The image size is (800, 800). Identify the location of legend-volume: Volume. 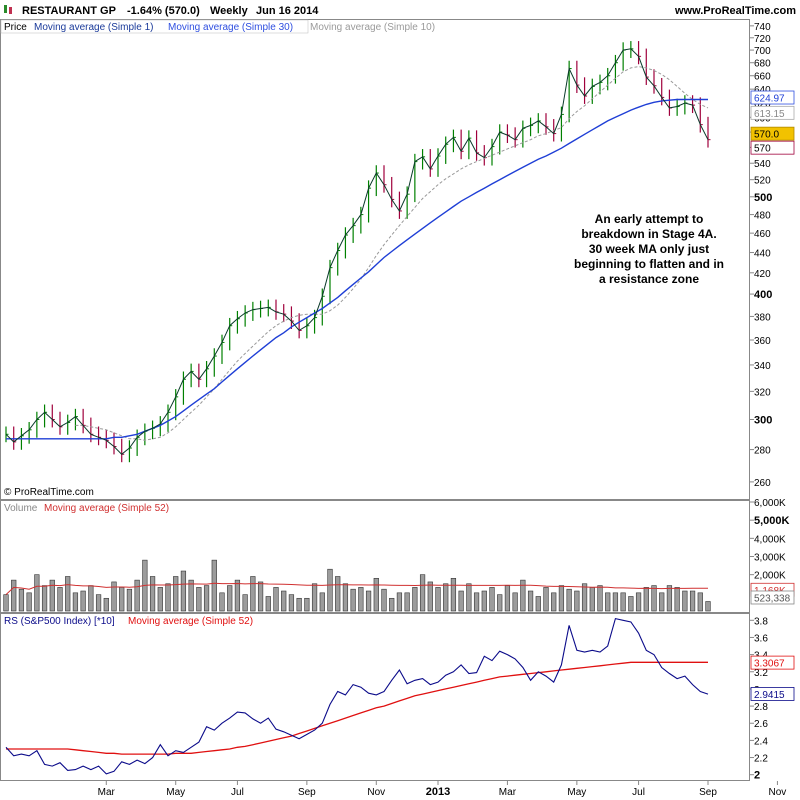
(21, 508).